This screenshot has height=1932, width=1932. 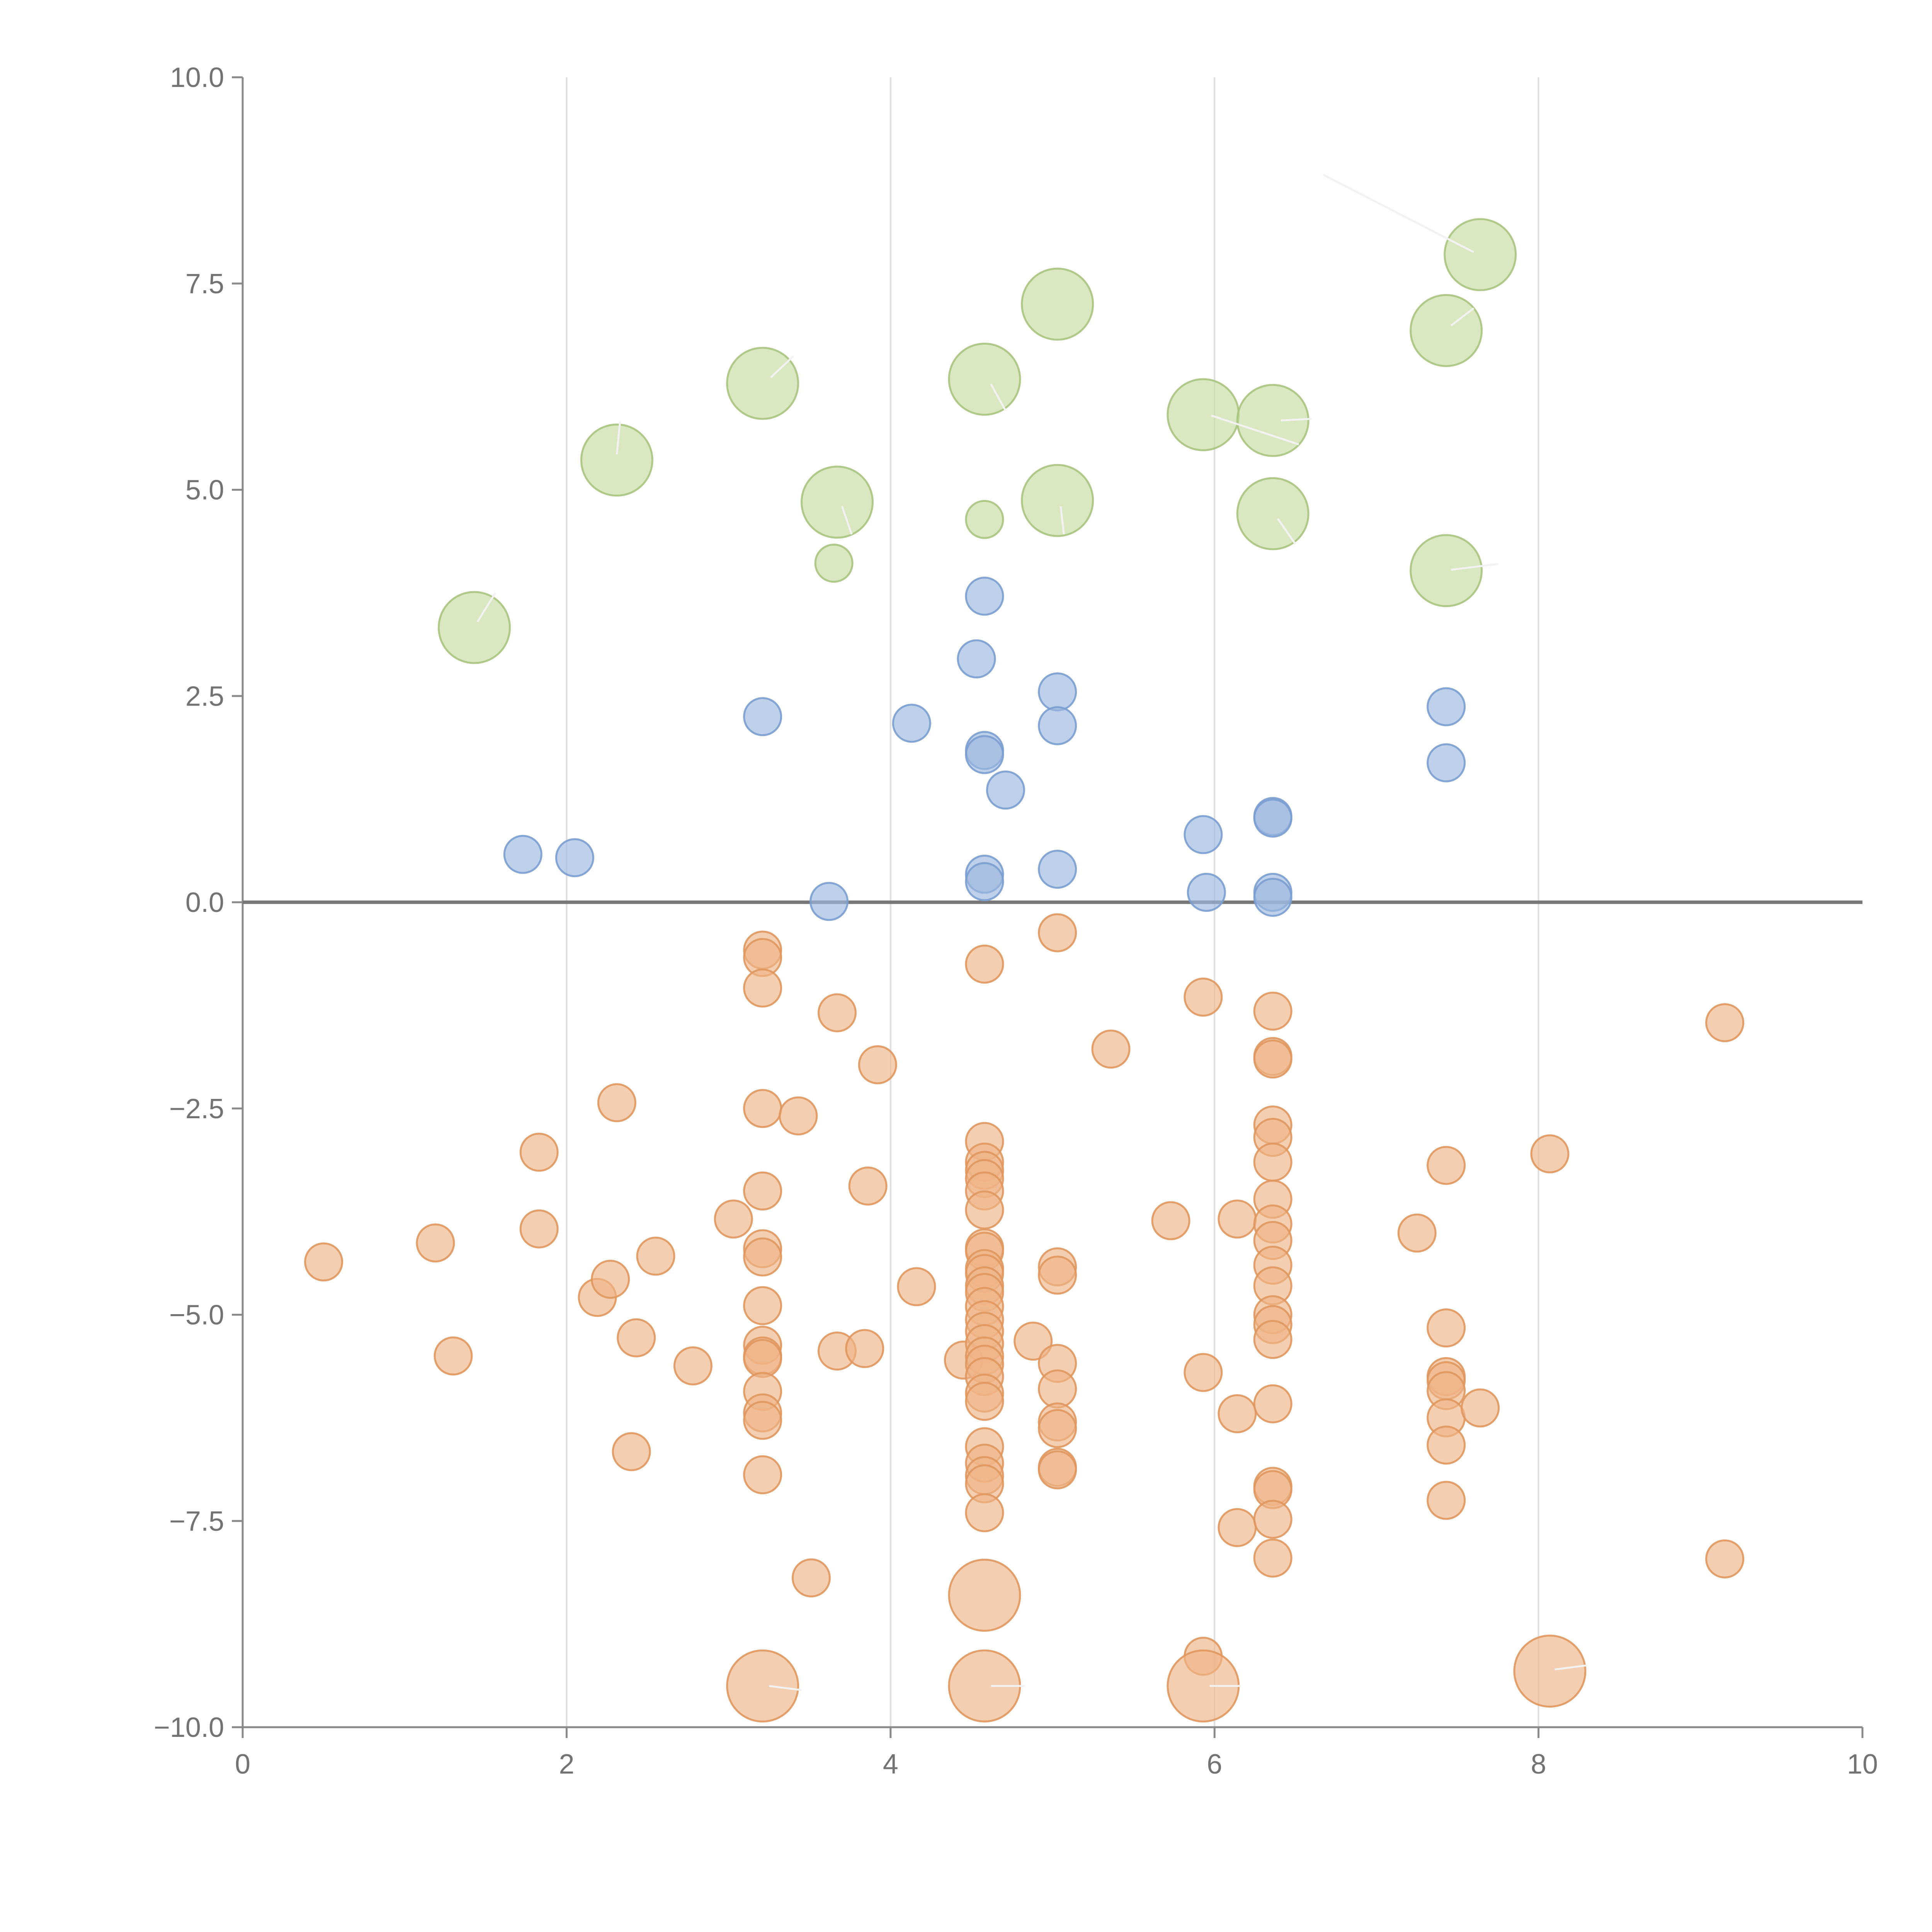 What do you see at coordinates (1863, 1765) in the screenshot?
I see `x-tick-label: 10` at bounding box center [1863, 1765].